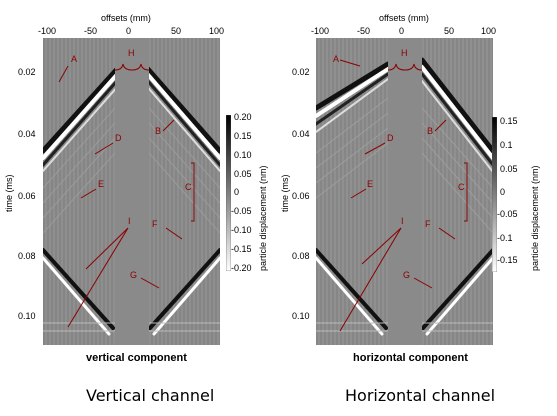 The width and height of the screenshot is (557, 416). I want to click on colorbar-tick: -0.1, so click(505, 238).